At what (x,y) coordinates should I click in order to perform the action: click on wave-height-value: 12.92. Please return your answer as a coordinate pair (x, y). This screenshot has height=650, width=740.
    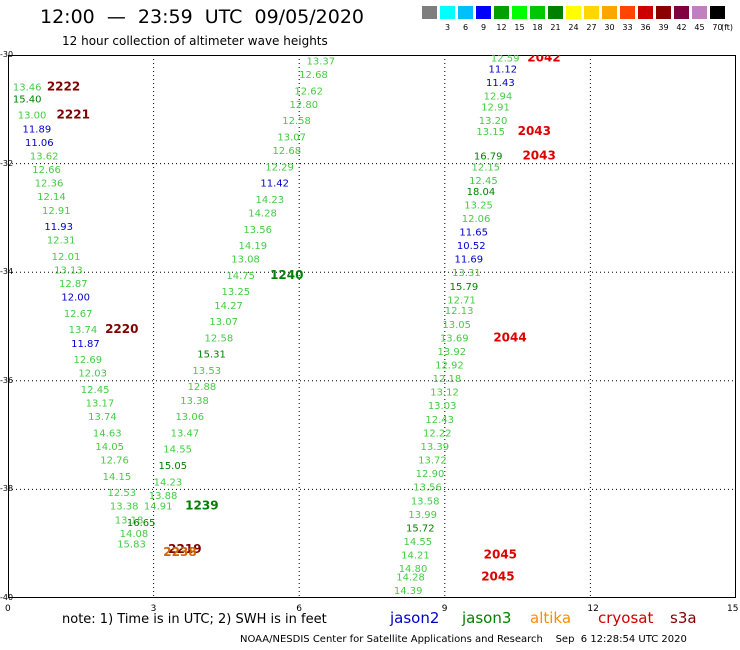
    Looking at the image, I should click on (449, 366).